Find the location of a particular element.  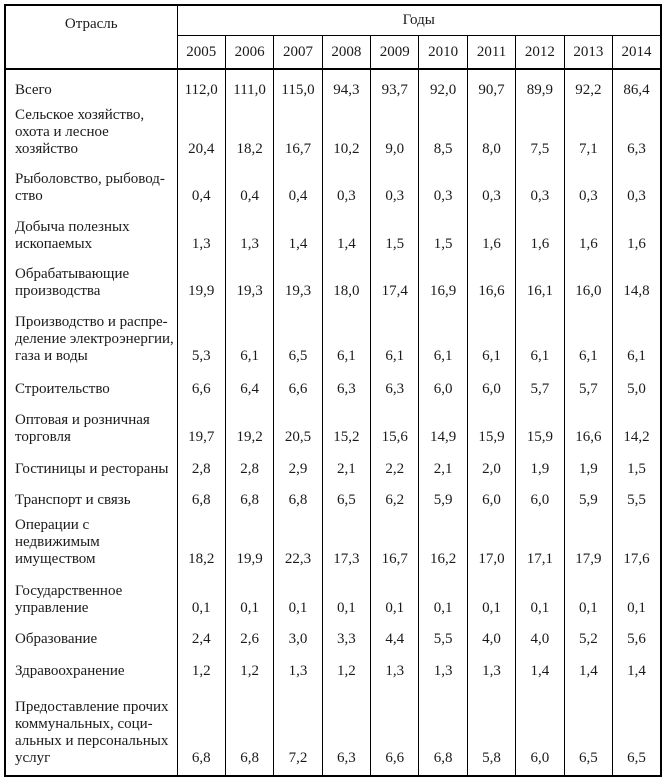

value-cell: 5,5 is located at coordinates (636, 501).